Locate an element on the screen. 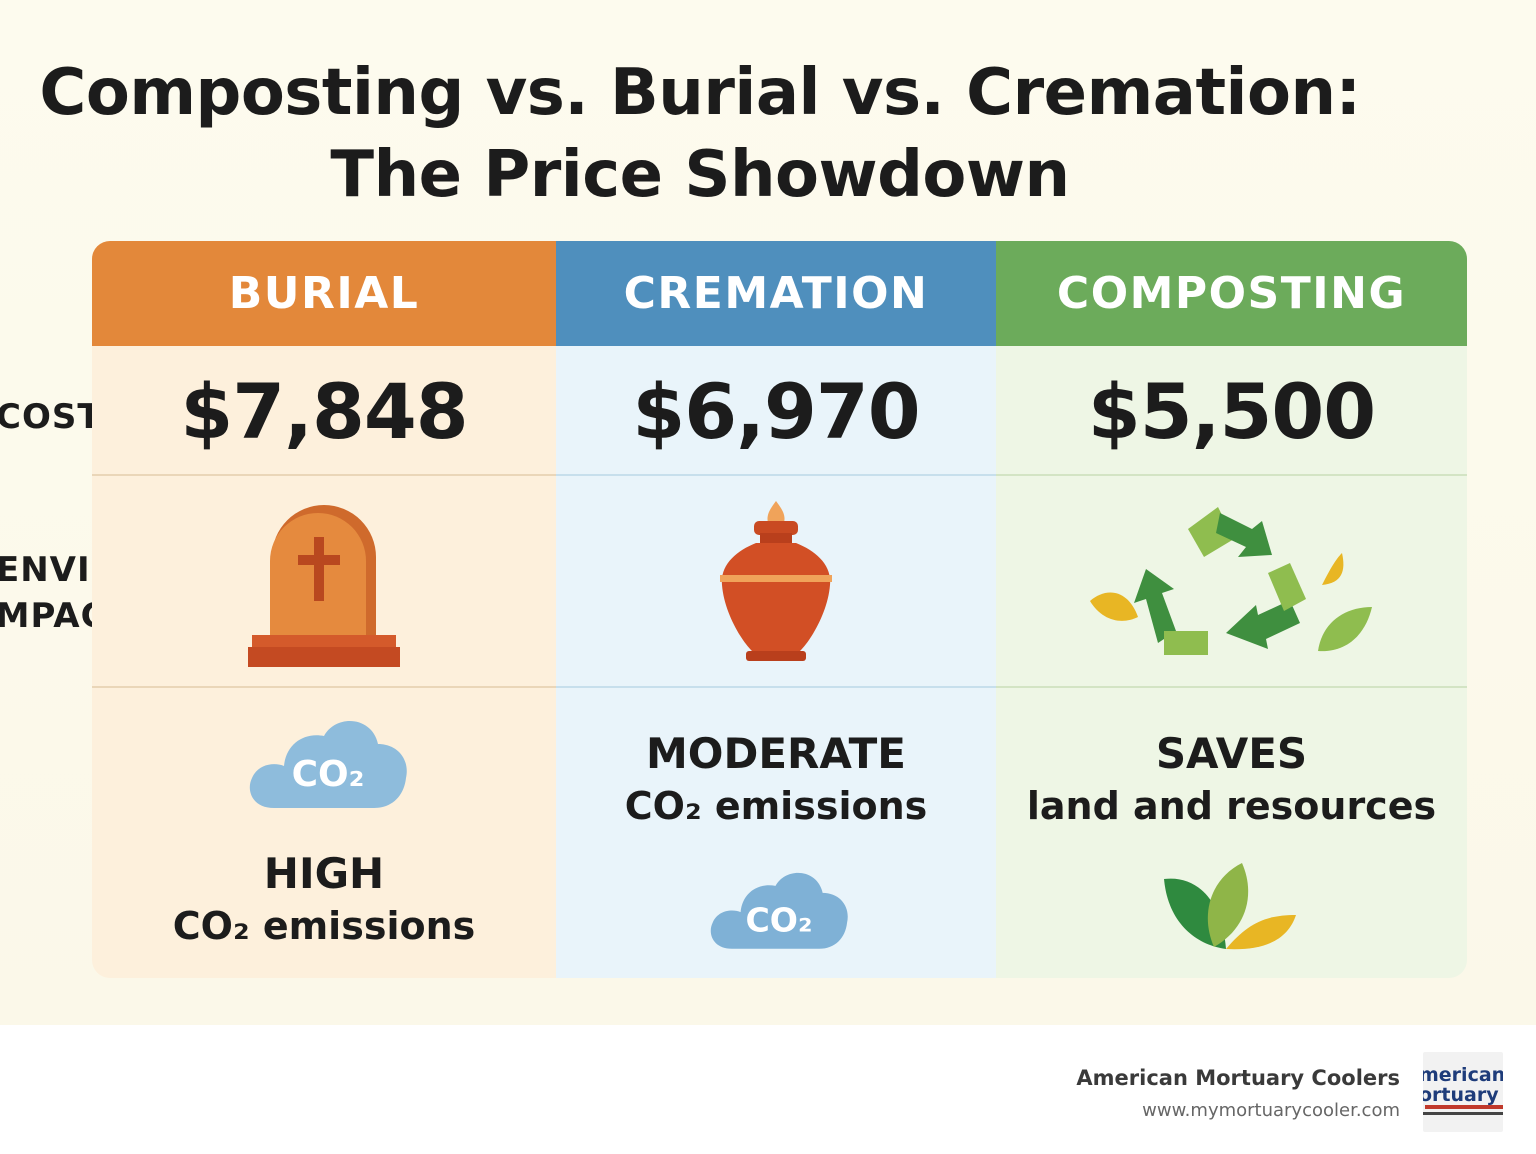 Image resolution: width=1536 pixels, height=1154 pixels. leaves-icon is located at coordinates (1230, 906).